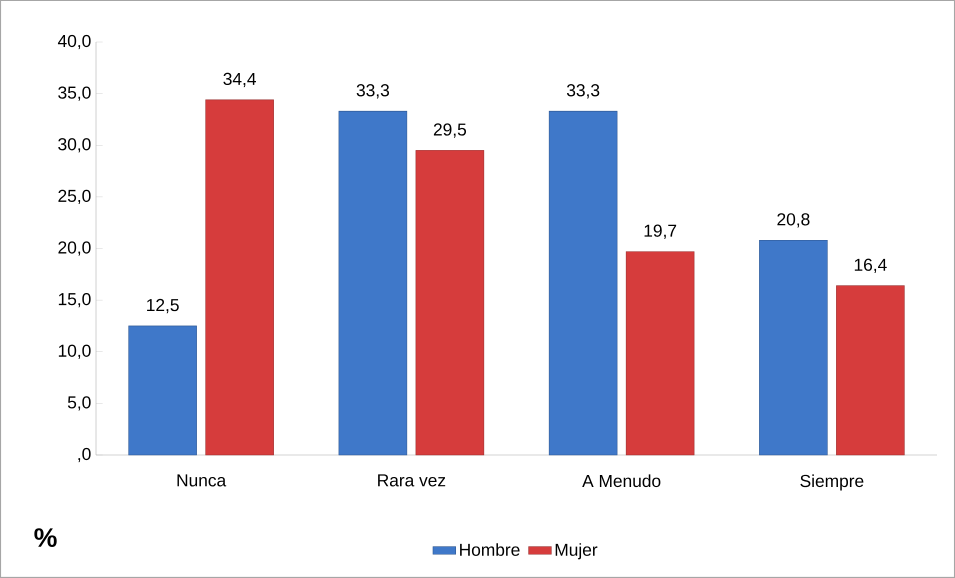  Describe the element at coordinates (621, 481) in the screenshot. I see `x-tick-label: A Menudo` at that location.